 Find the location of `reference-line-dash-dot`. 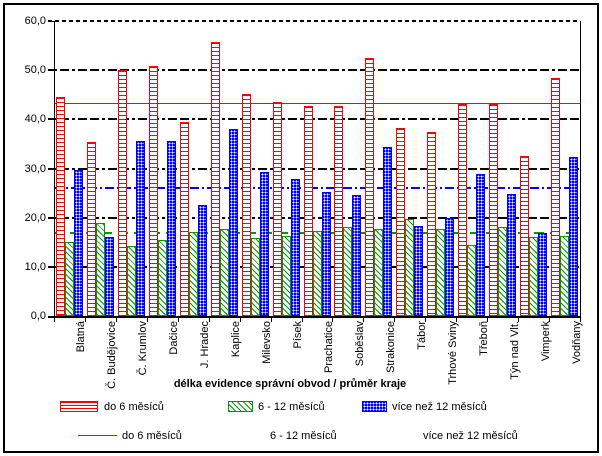

reference-line-dash-dot is located at coordinates (317, 187).